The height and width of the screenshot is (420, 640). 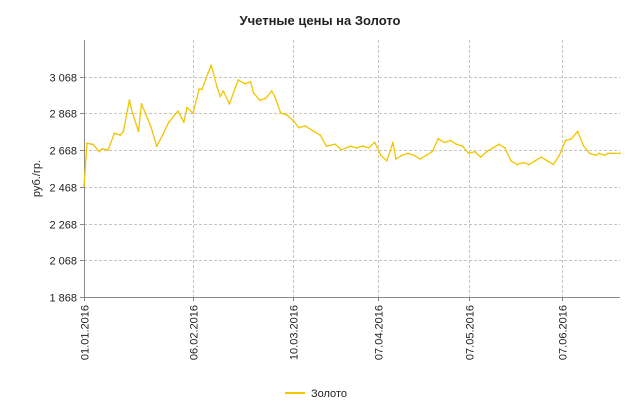 What do you see at coordinates (320, 20) in the screenshot?
I see `chart-title: Учетные цены на Золото` at bounding box center [320, 20].